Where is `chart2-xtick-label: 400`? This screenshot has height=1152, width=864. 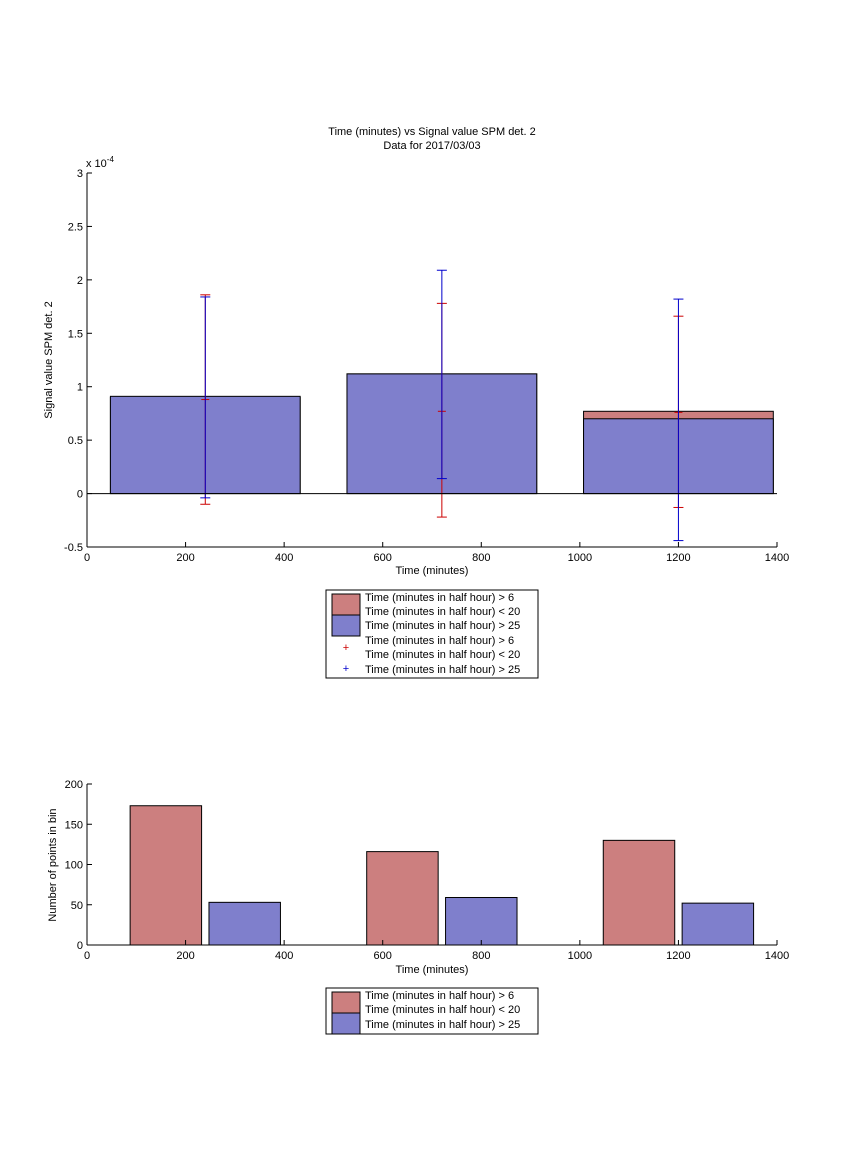 chart2-xtick-label: 400 is located at coordinates (284, 956).